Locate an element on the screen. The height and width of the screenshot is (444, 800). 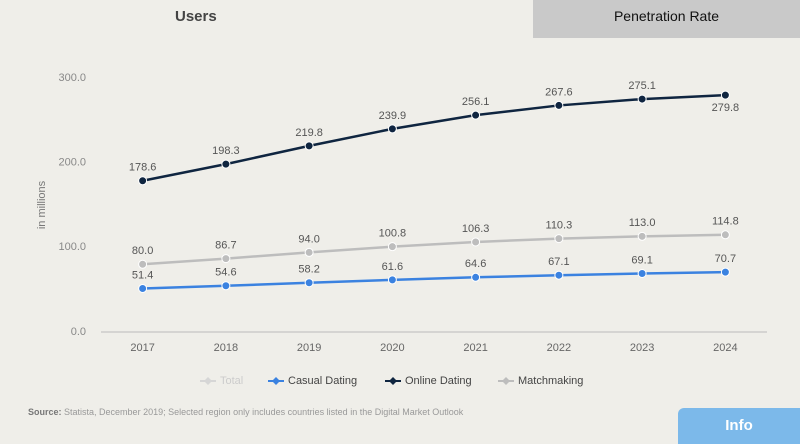
data-label: 279.8 is located at coordinates (726, 108).